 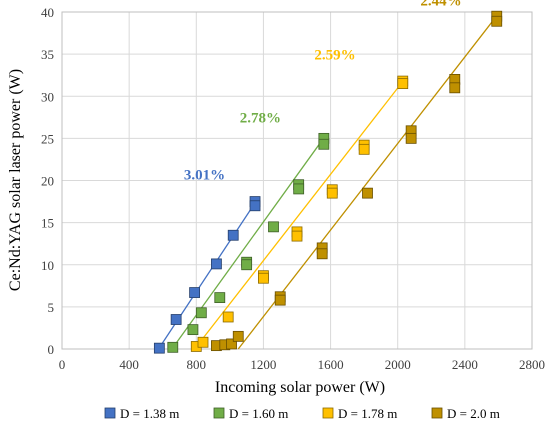 What do you see at coordinates (149, 413) in the screenshot?
I see `legend-label: D = 1.38 m` at bounding box center [149, 413].